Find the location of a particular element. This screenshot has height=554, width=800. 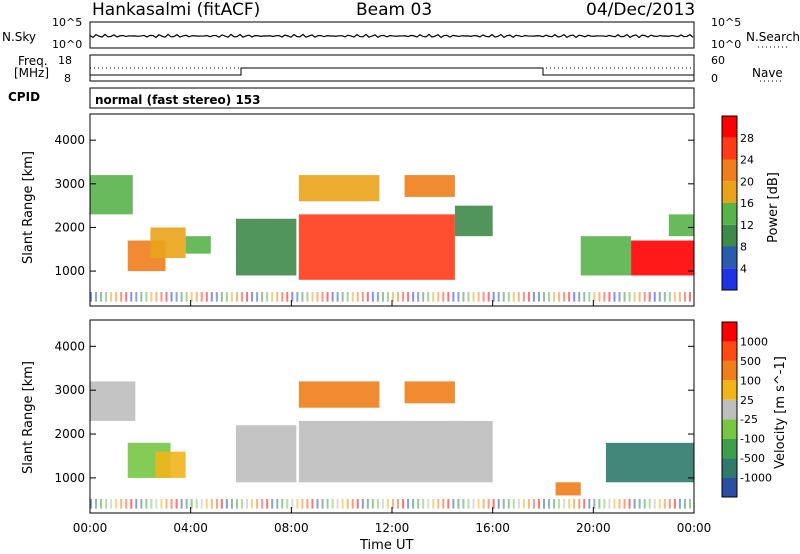

velocity-scatter-region is located at coordinates (568, 489).